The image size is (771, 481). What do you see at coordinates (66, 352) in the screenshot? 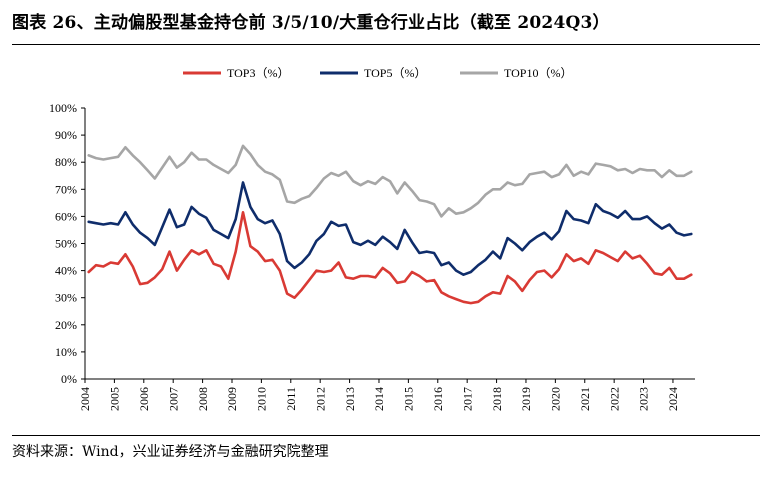
I see `y-tick-label: 10%` at bounding box center [66, 352].